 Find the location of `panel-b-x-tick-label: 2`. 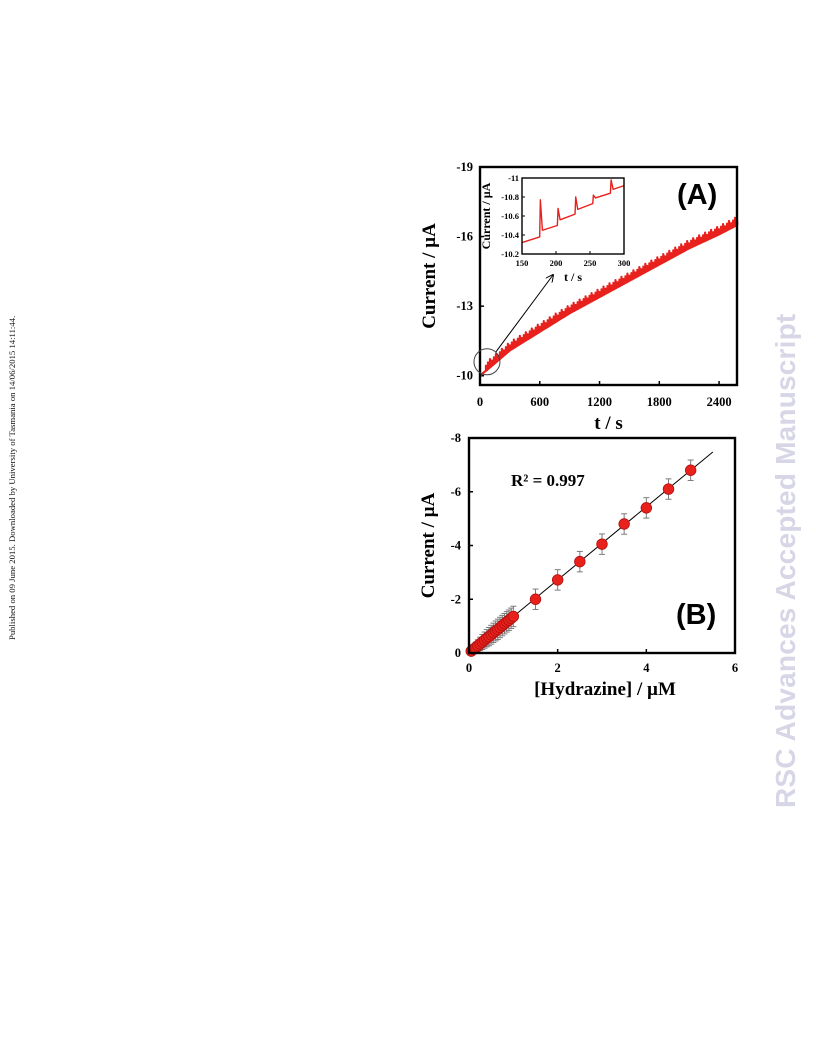

panel-b-x-tick-label: 2 is located at coordinates (558, 668).